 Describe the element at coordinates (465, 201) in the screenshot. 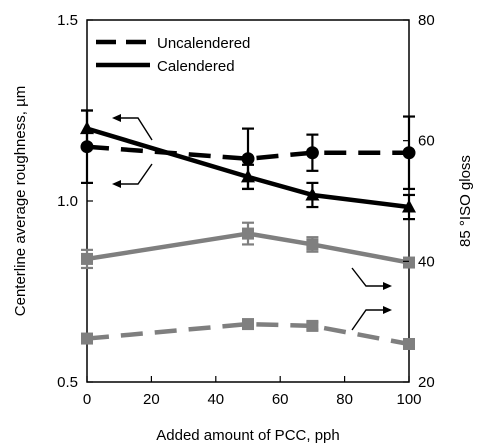

I see `y2-axis-label: 85 °ISO gloss` at that location.